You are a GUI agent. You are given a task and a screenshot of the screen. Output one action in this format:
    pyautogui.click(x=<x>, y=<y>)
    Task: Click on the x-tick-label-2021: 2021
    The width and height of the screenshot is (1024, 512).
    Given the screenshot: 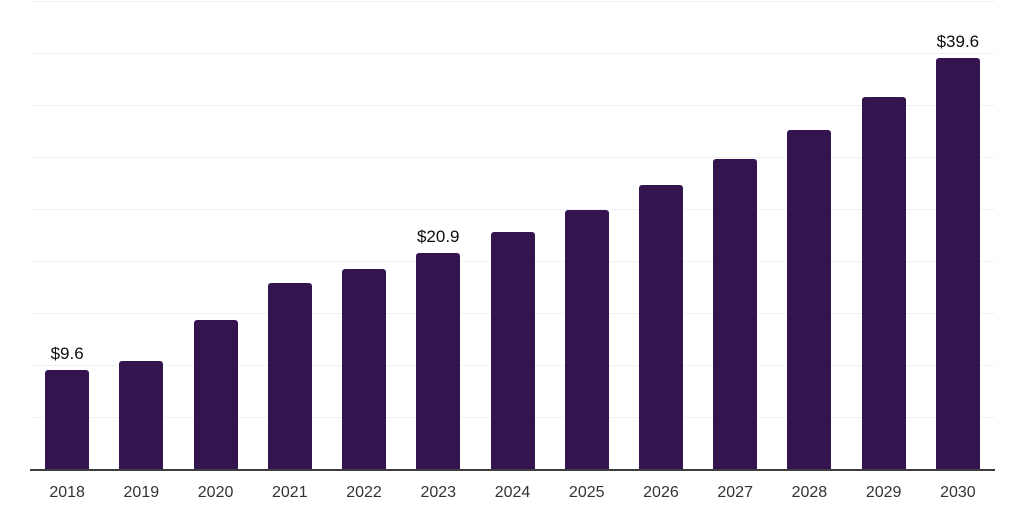 What is the action you would take?
    pyautogui.click(x=290, y=492)
    